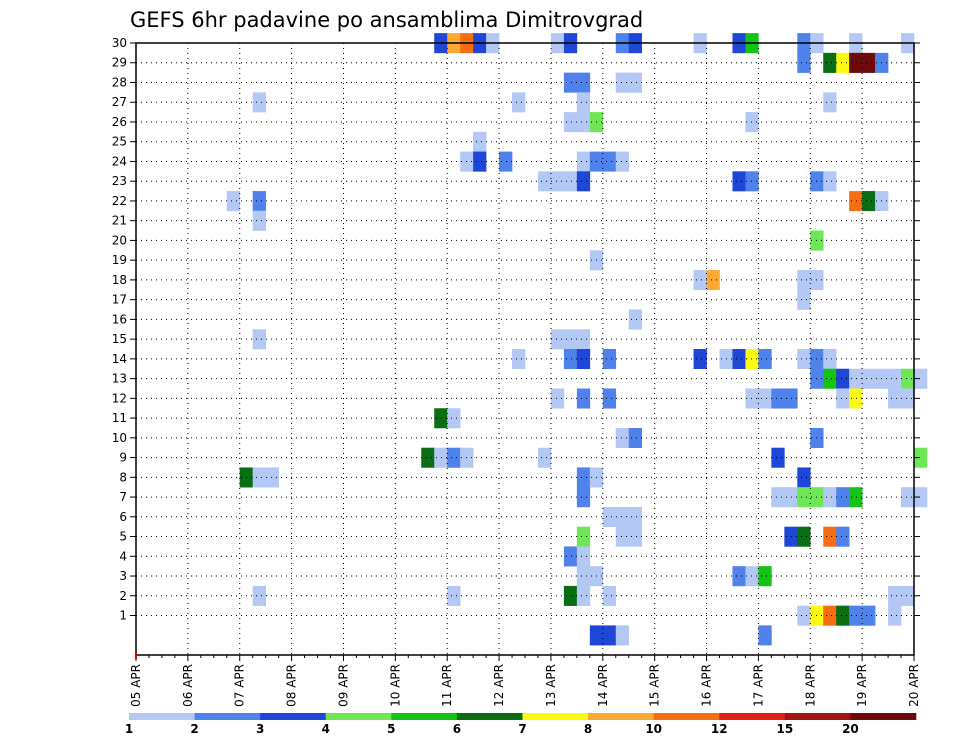 This screenshot has width=960, height=742. What do you see at coordinates (830, 102) in the screenshot?
I see `cell-m27-d13.25` at bounding box center [830, 102].